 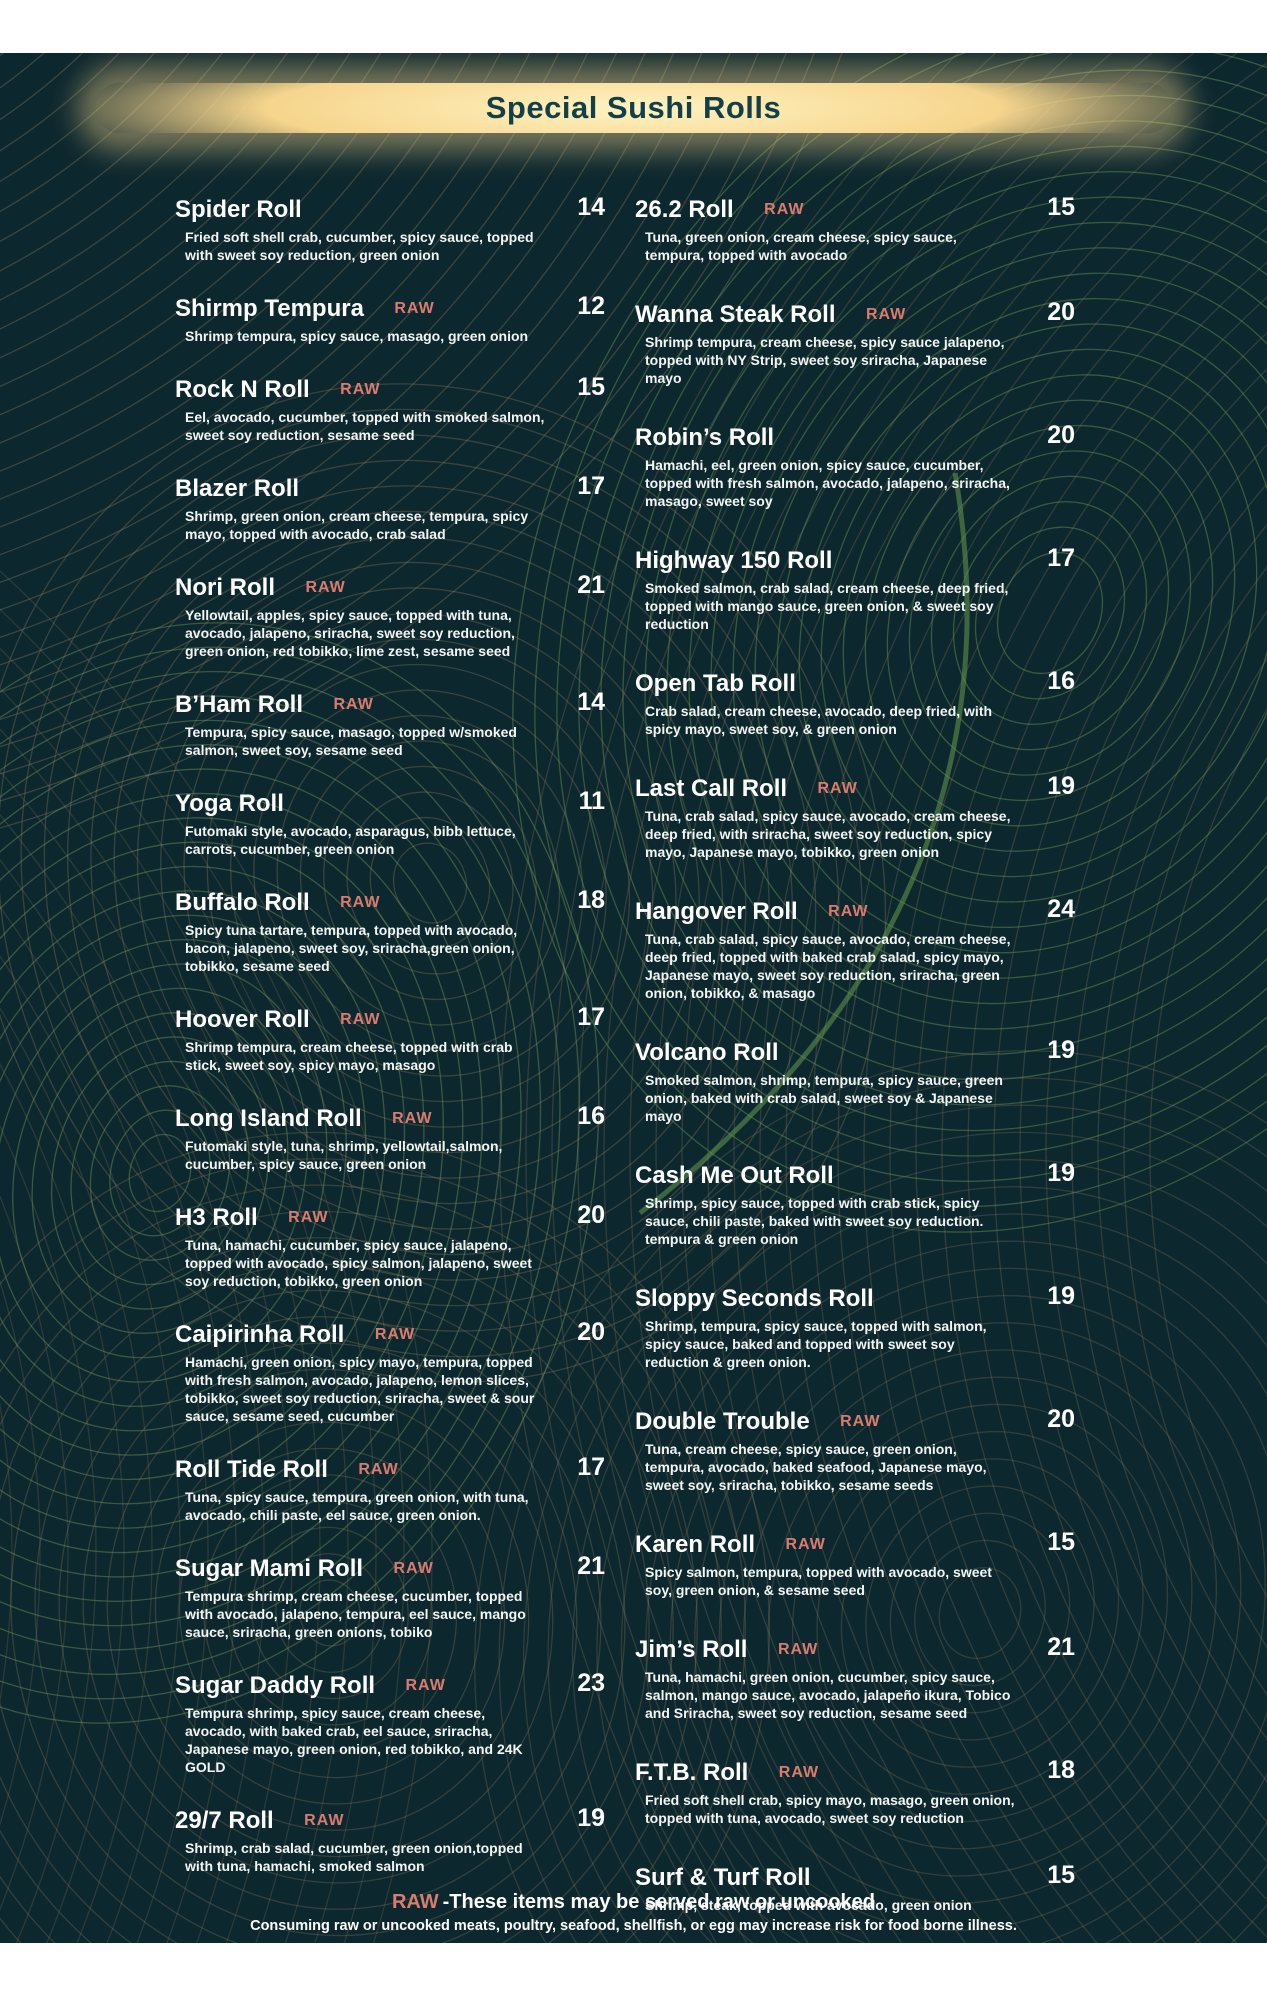 I want to click on item-name: Surf & Turf Roll, so click(x=723, y=1877).